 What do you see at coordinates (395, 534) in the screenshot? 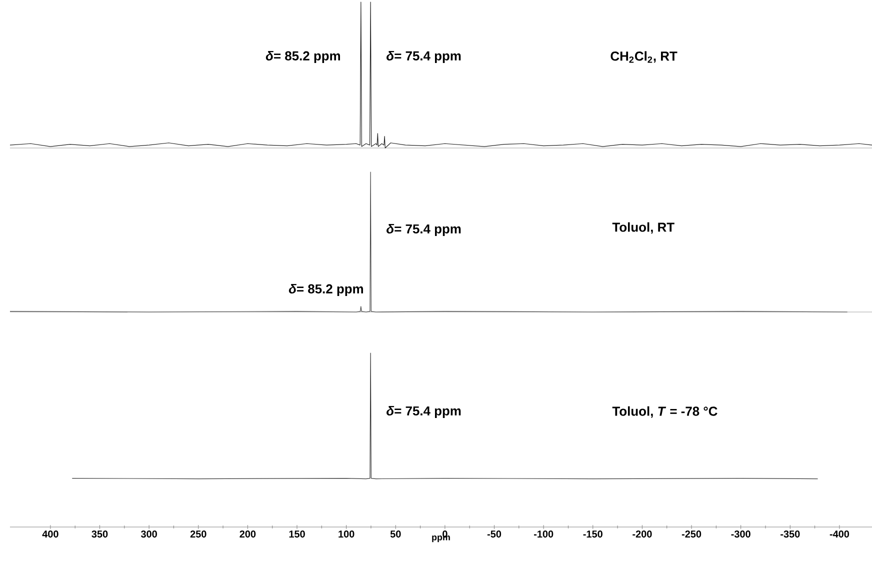
I see `x-tick-label: 50` at bounding box center [395, 534].